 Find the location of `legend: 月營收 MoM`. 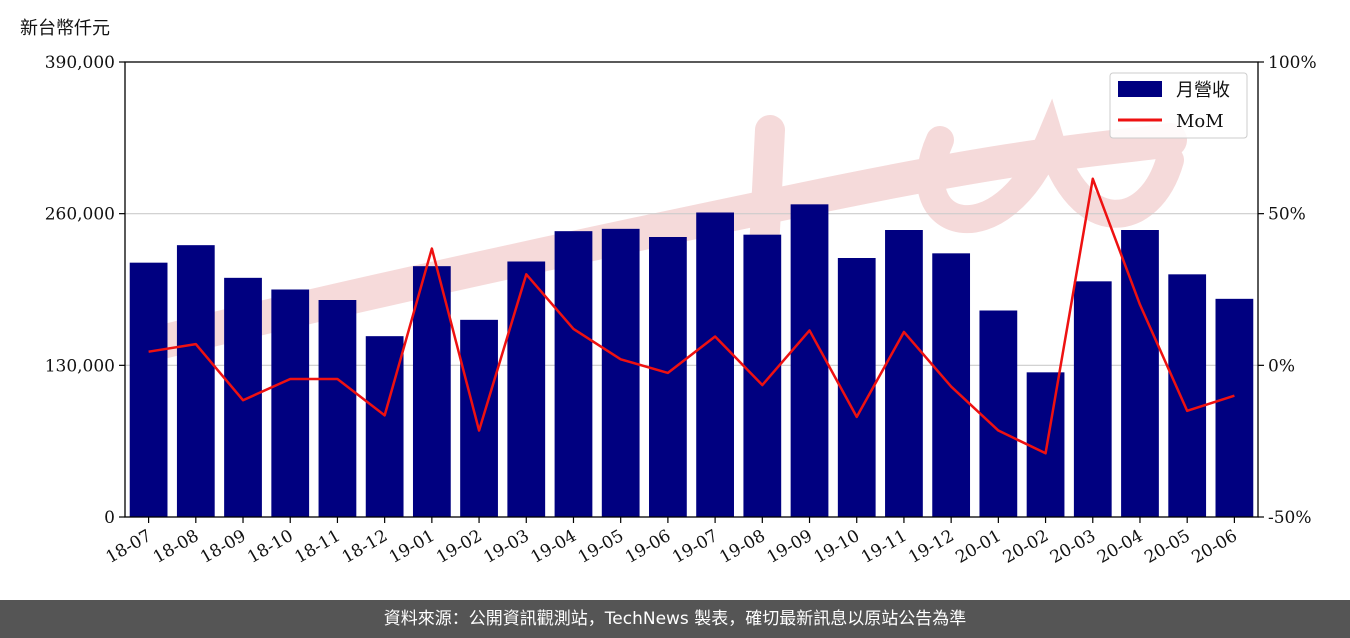

legend: 月營收 MoM is located at coordinates (1178, 105).